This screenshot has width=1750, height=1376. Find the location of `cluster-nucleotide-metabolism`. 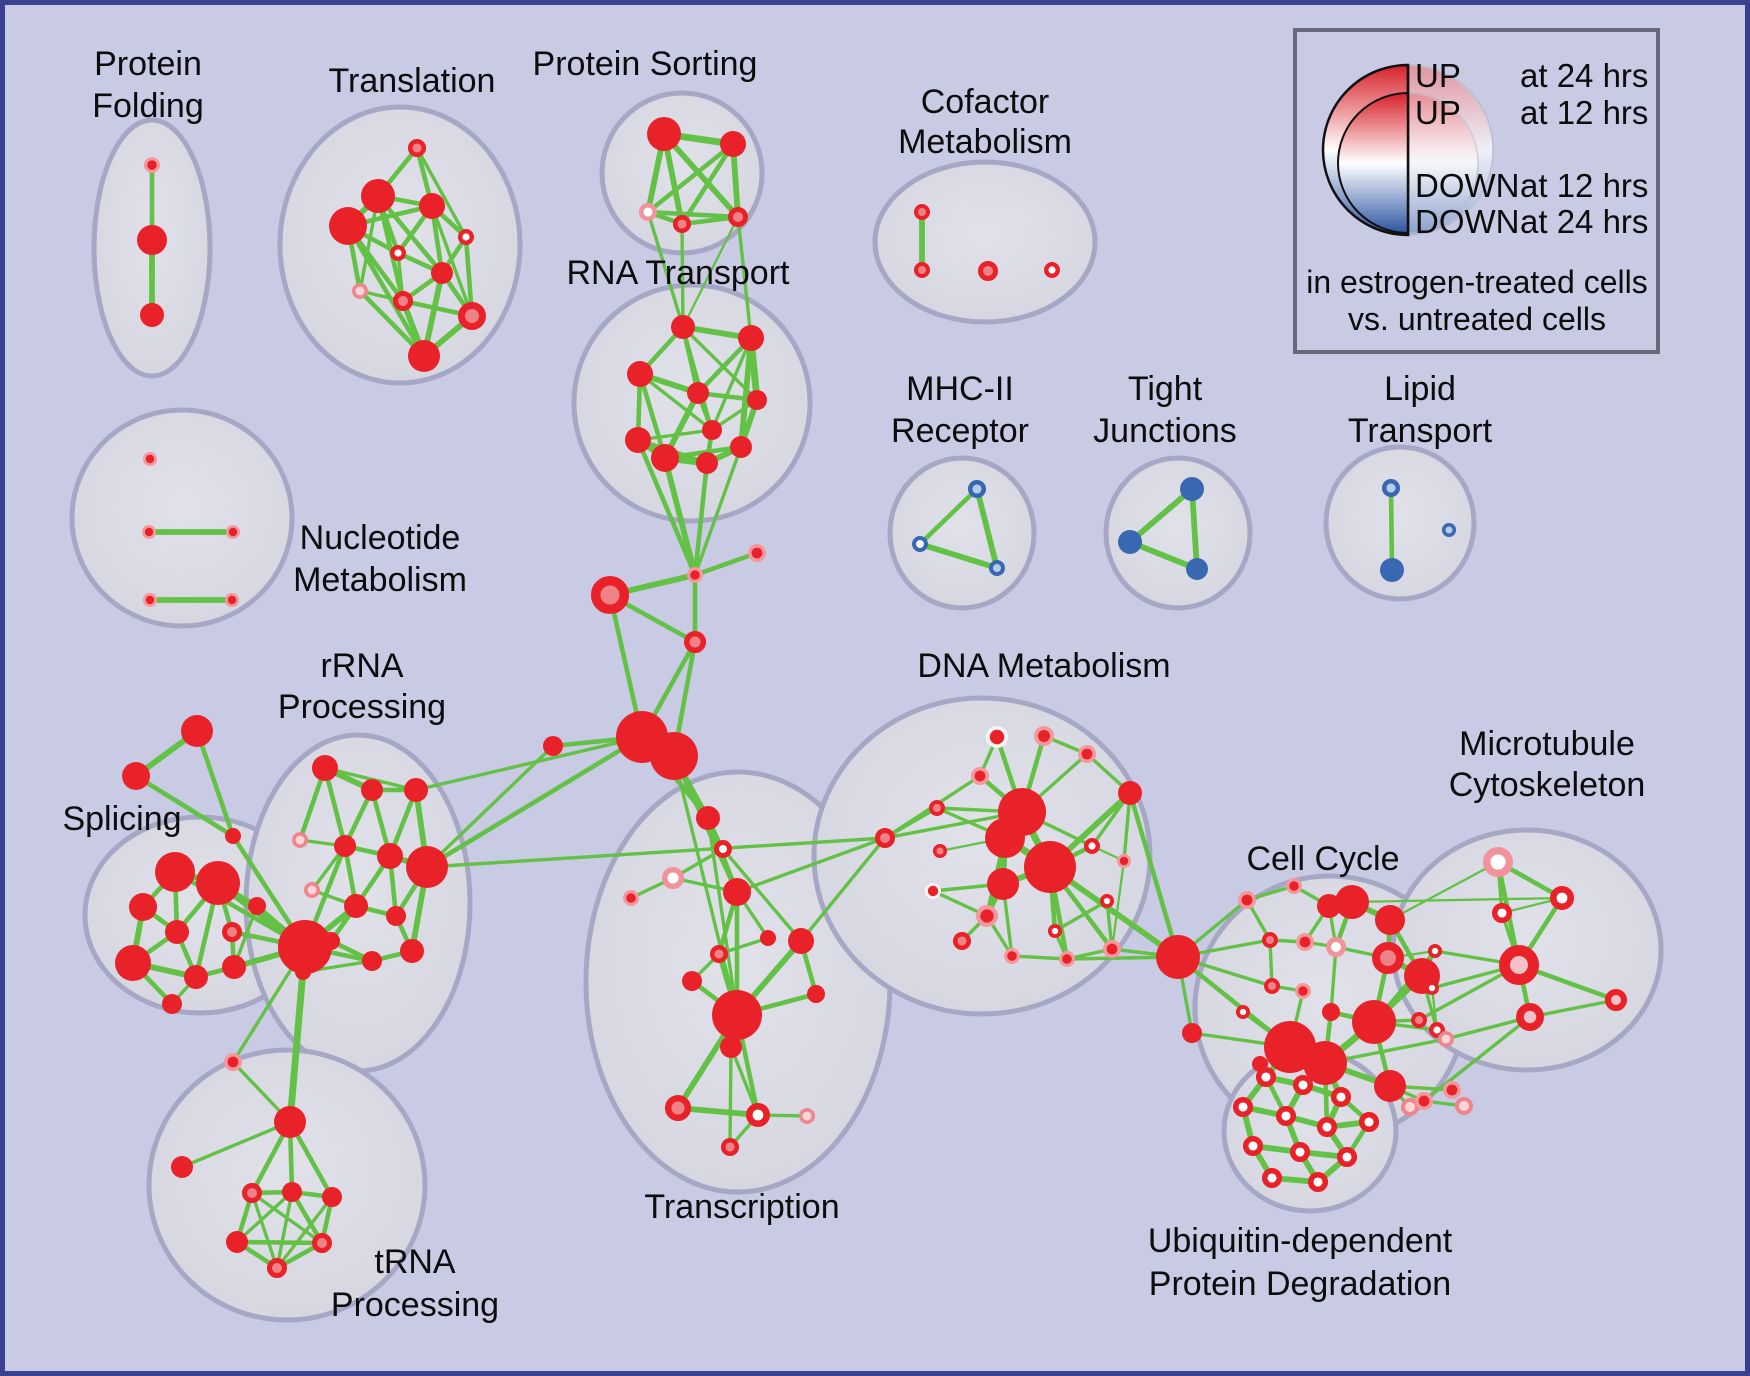

cluster-nucleotide-metabolism is located at coordinates (182, 518).